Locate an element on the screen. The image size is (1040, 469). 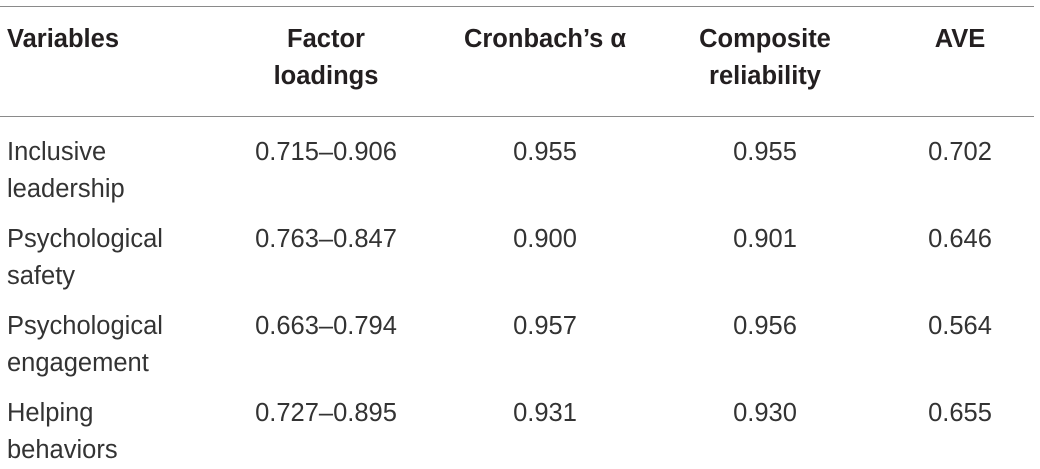
cell-factor-loadings: 0.727–0.895 is located at coordinates (326, 413).